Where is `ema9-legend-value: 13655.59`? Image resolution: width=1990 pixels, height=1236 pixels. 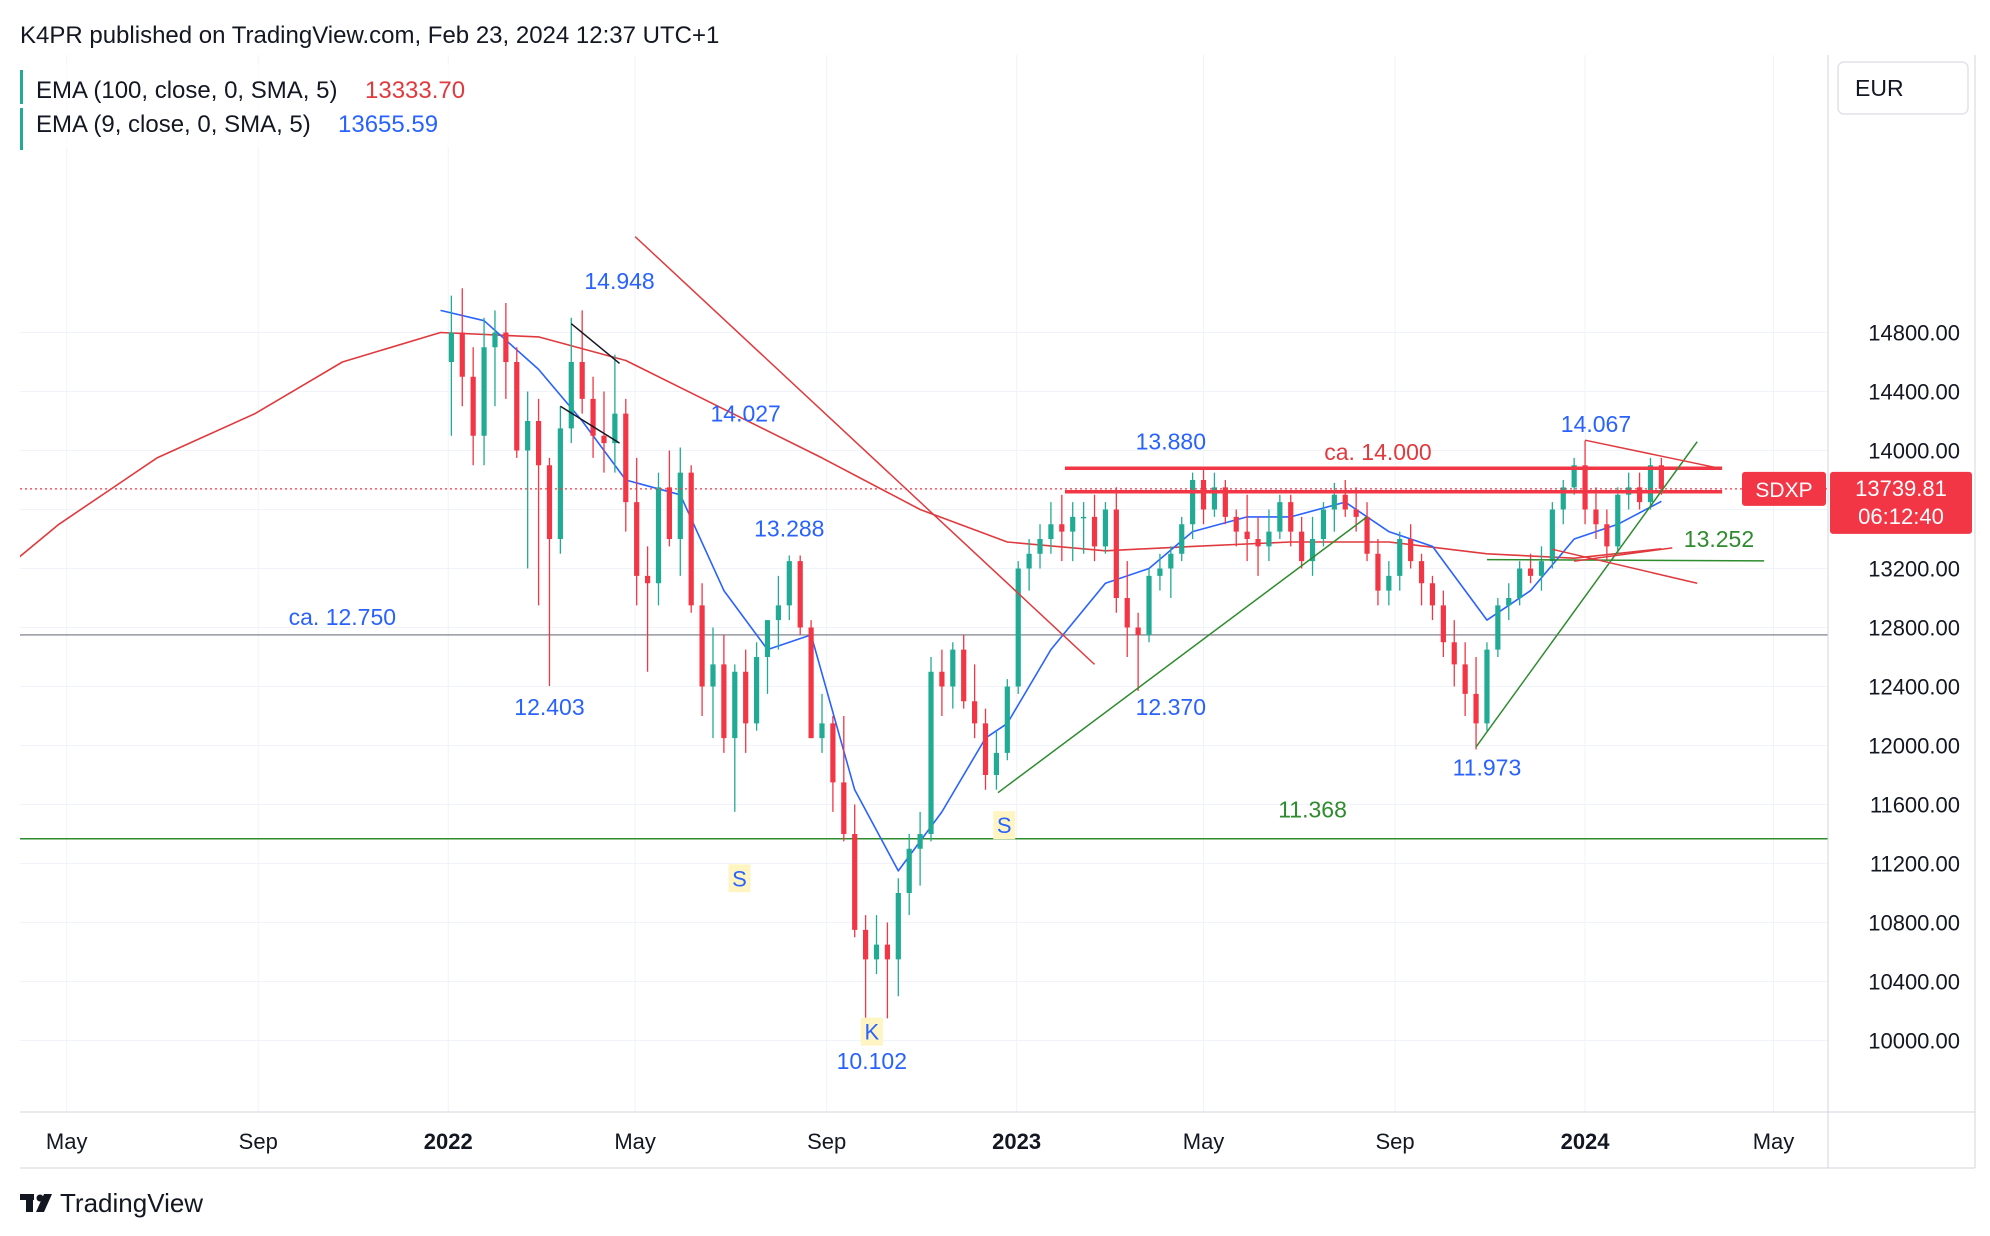
ema9-legend-value: 13655.59 is located at coordinates (388, 124).